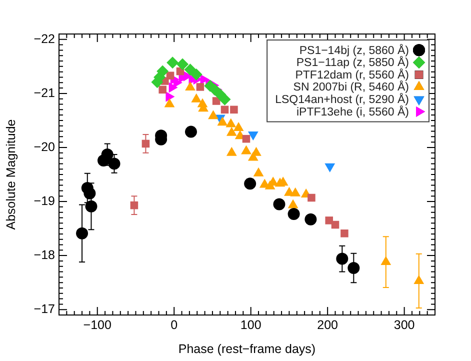 This screenshot has width=471, height=361. Describe the element at coordinates (247, 349) in the screenshot. I see `x-axis-title: Phase (rest−frame days)` at that location.